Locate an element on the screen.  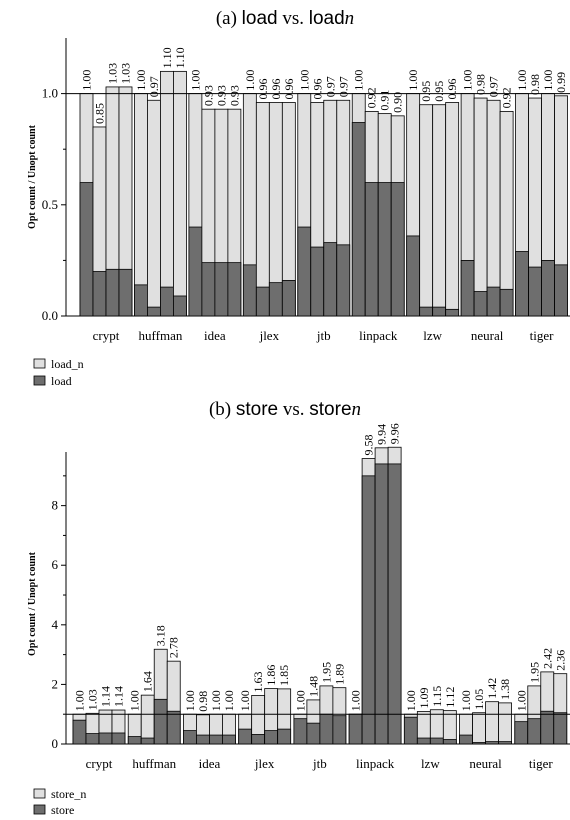
chart-0-data-label: 1.03 is located at coordinates (113, 73).